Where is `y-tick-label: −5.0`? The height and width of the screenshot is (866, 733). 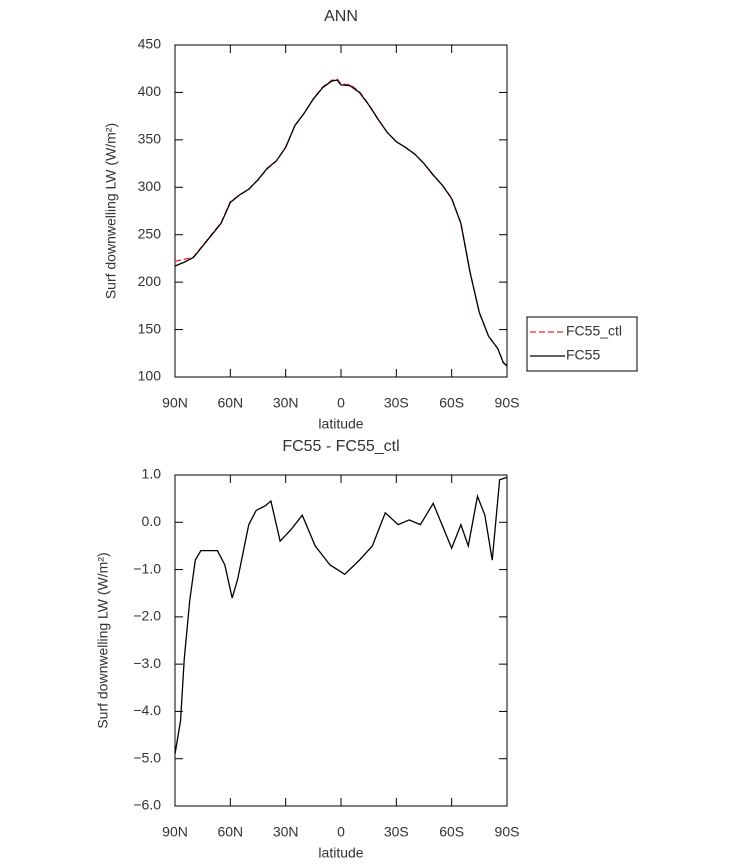
y-tick-label: −5.0 is located at coordinates (147, 757).